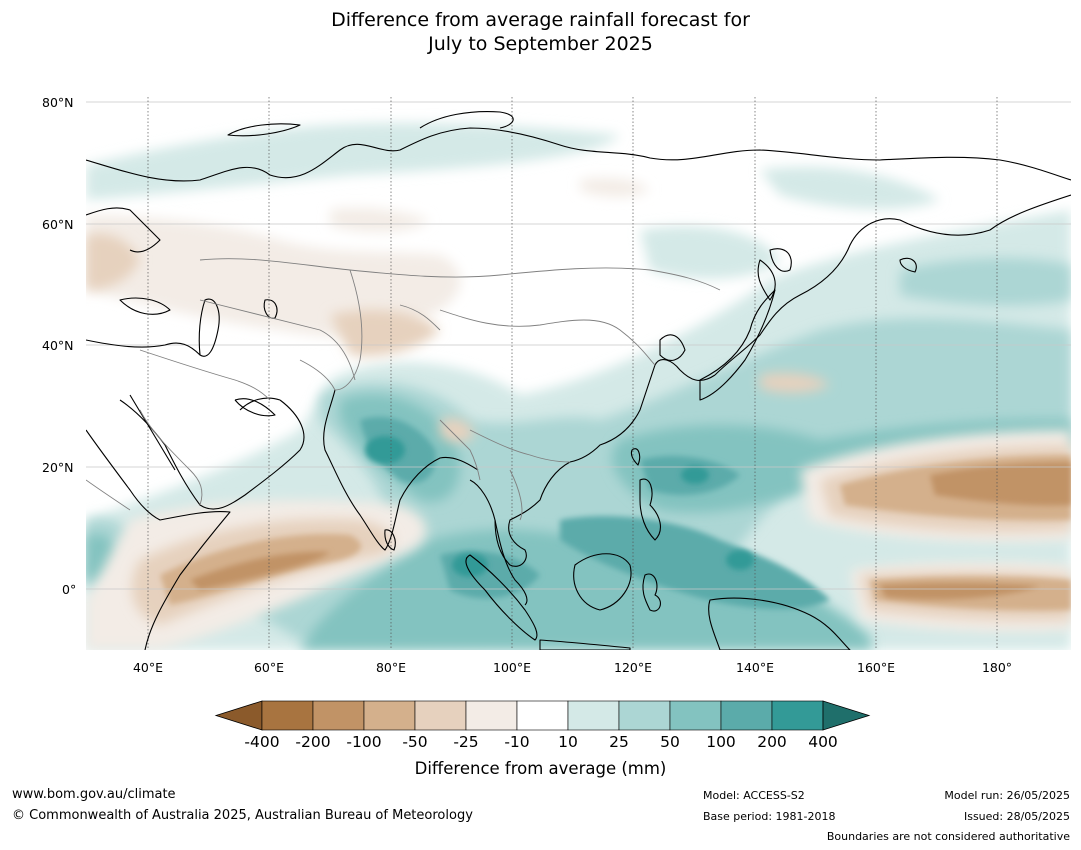  I want to click on colorbar-tick-label: 50, so click(670, 742).